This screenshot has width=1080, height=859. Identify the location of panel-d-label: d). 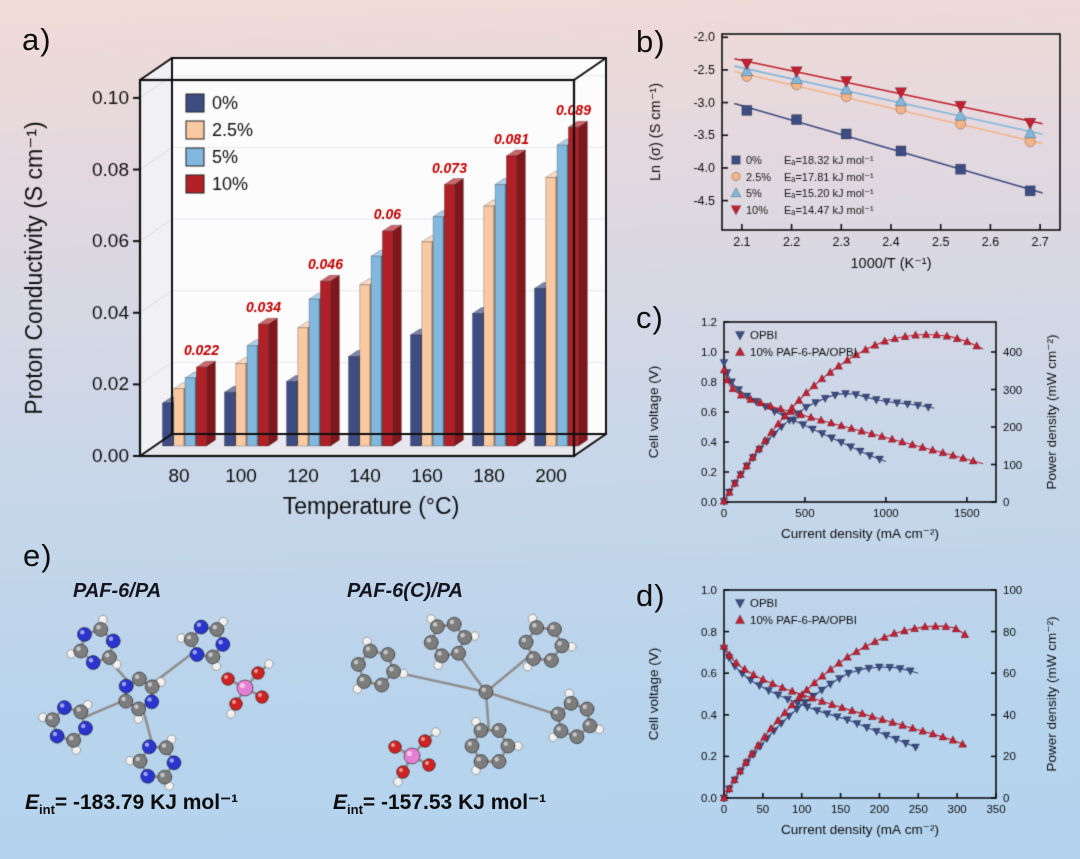
(651, 595).